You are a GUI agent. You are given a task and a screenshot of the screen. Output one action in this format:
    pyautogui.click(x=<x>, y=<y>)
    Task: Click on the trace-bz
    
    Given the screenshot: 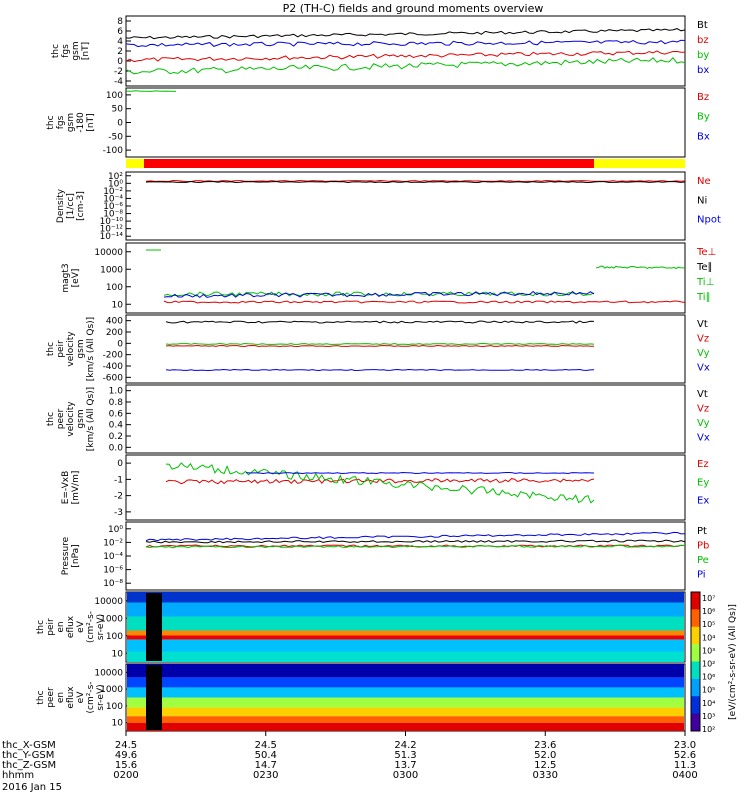 What is the action you would take?
    pyautogui.click(x=405, y=56)
    